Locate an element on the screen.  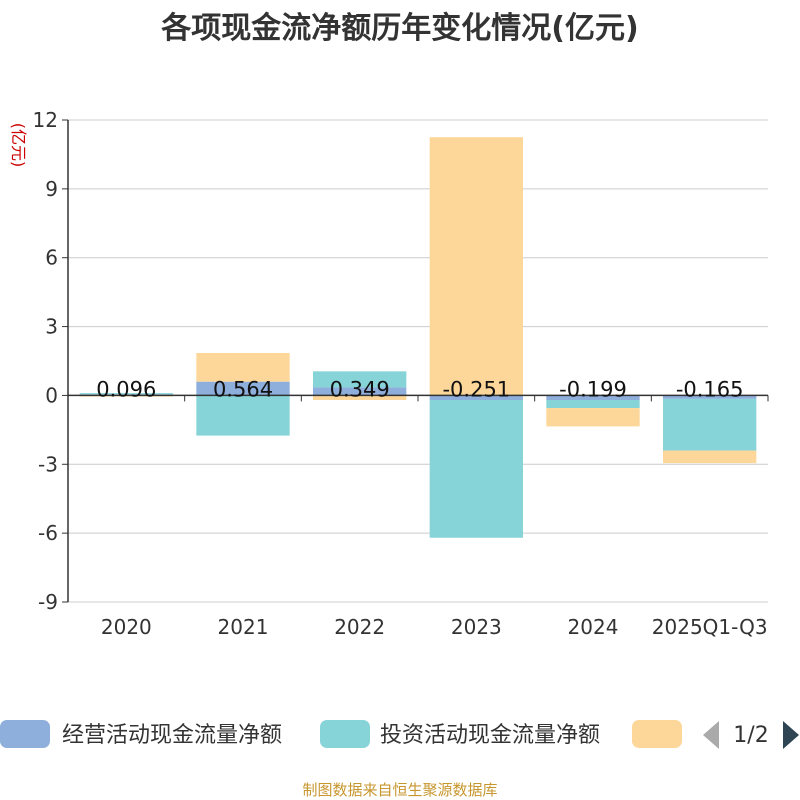
data-label-2025Q1-Q3: -0.165 is located at coordinates (710, 389).